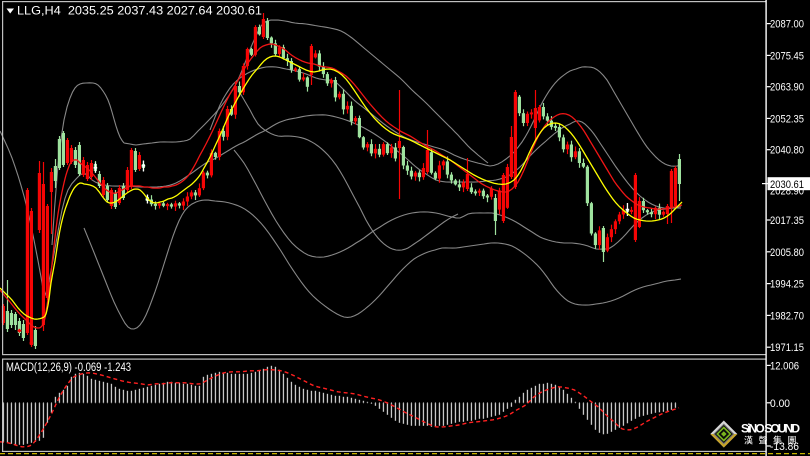 The image size is (810, 456). What do you see at coordinates (784, 366) in the screenshot?
I see `svg-text: 12.006` at bounding box center [784, 366].